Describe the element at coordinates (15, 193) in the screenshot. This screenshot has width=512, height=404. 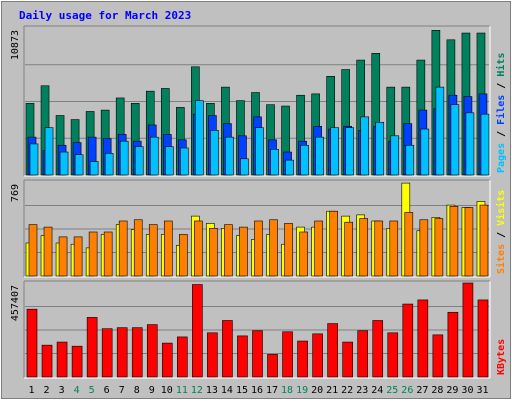
I see `y-max-label: 769` at that location.